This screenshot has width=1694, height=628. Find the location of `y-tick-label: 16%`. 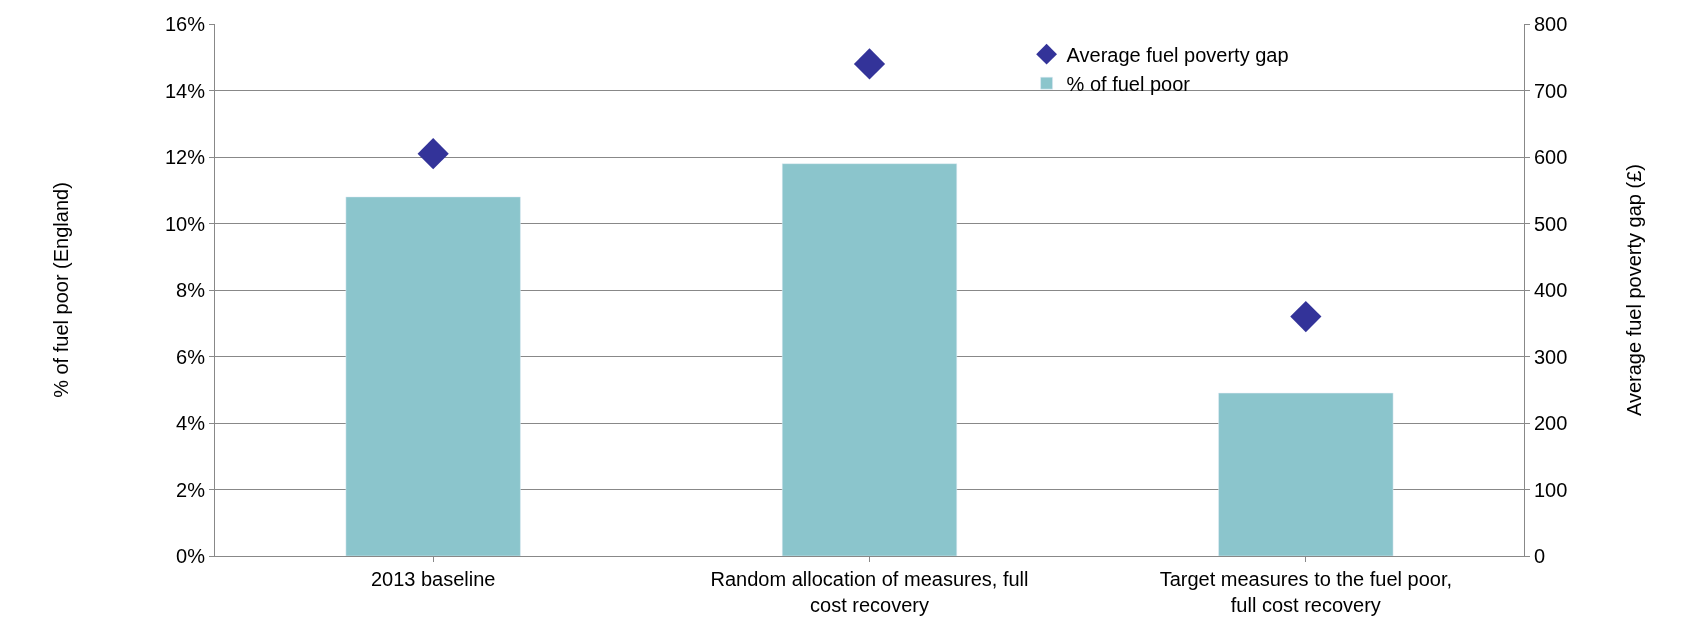

y-tick-label: 16% is located at coordinates (185, 24).